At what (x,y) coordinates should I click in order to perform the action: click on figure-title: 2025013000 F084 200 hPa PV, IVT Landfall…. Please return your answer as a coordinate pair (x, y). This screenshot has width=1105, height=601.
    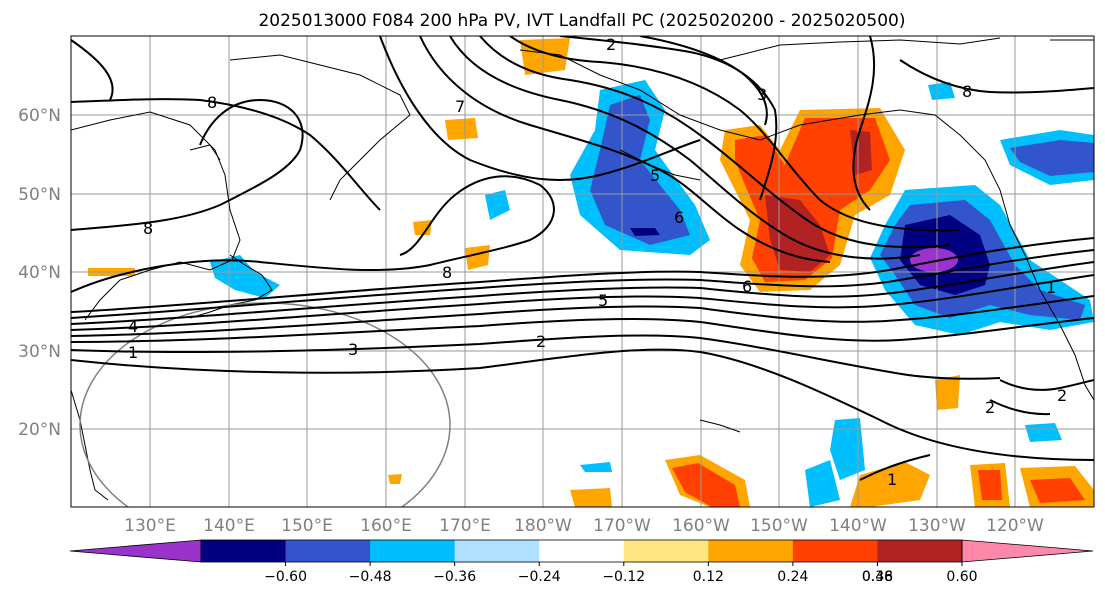
    Looking at the image, I should click on (581, 21).